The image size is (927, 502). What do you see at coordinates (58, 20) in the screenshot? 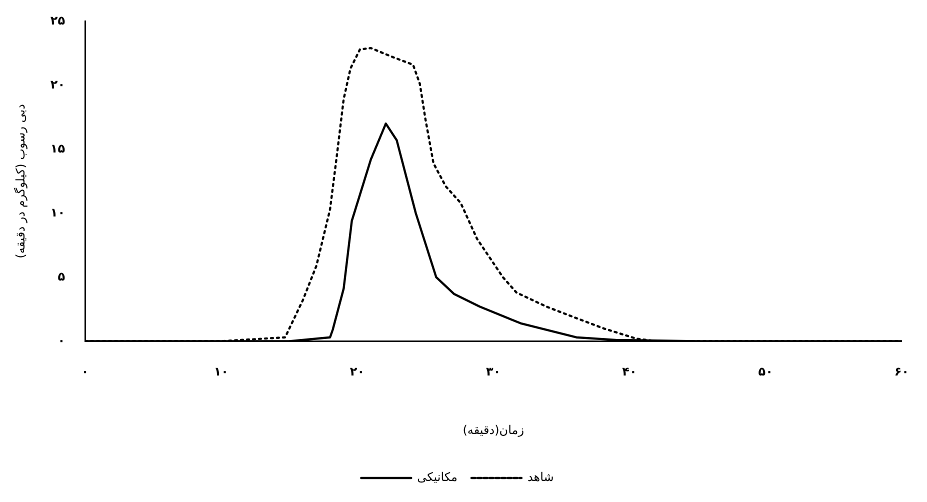
I see `y-tick-label: ۲۵` at bounding box center [58, 20].